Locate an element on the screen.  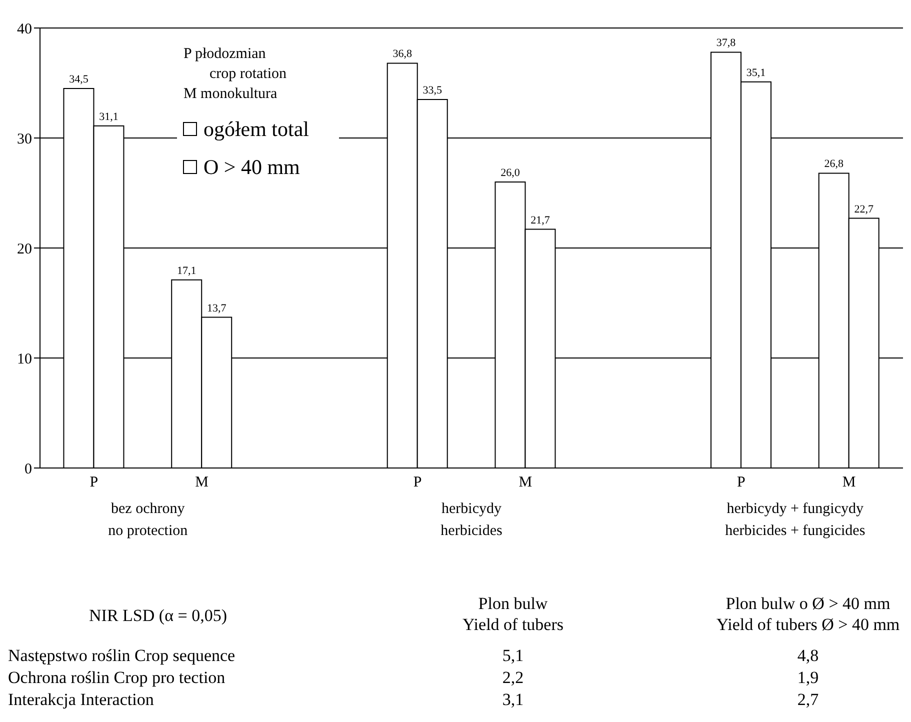
legend-label: ogółem total is located at coordinates (256, 129).